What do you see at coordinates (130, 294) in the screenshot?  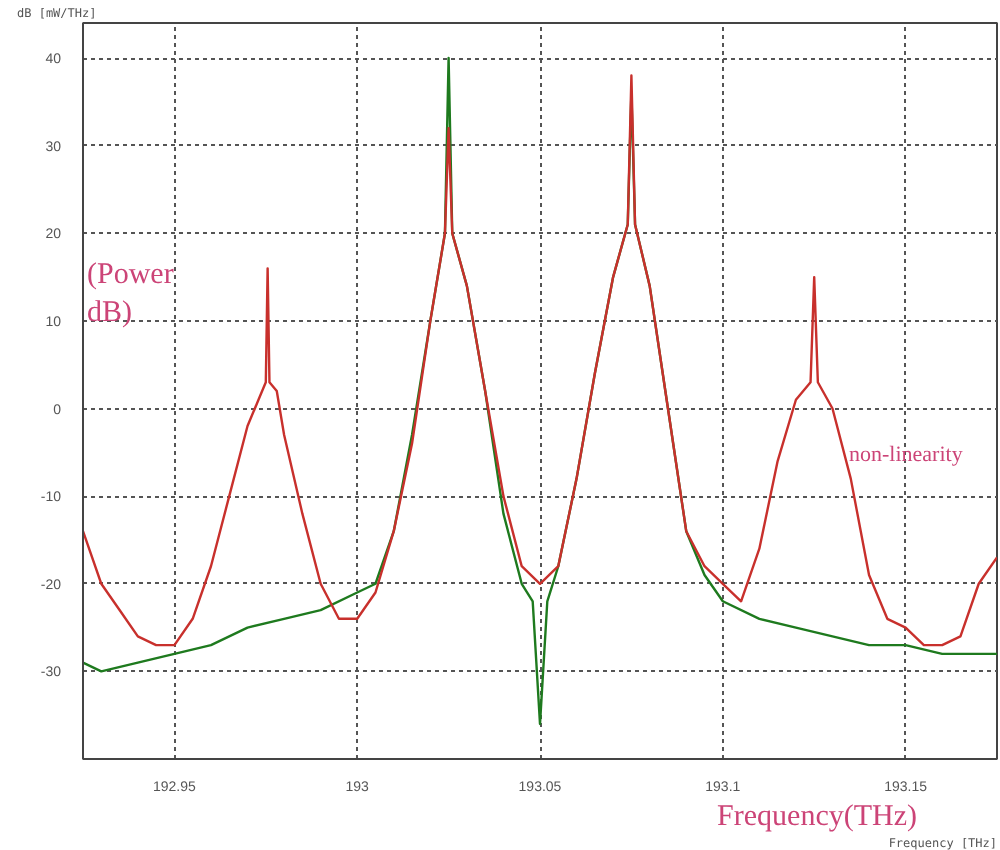 I see `y-axis-title: (Power dB)` at bounding box center [130, 294].